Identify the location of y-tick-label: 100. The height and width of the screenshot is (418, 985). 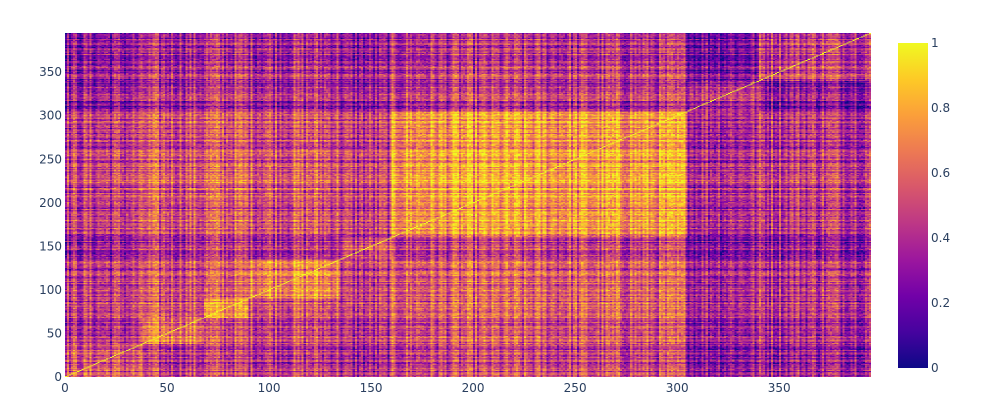
(50, 290).